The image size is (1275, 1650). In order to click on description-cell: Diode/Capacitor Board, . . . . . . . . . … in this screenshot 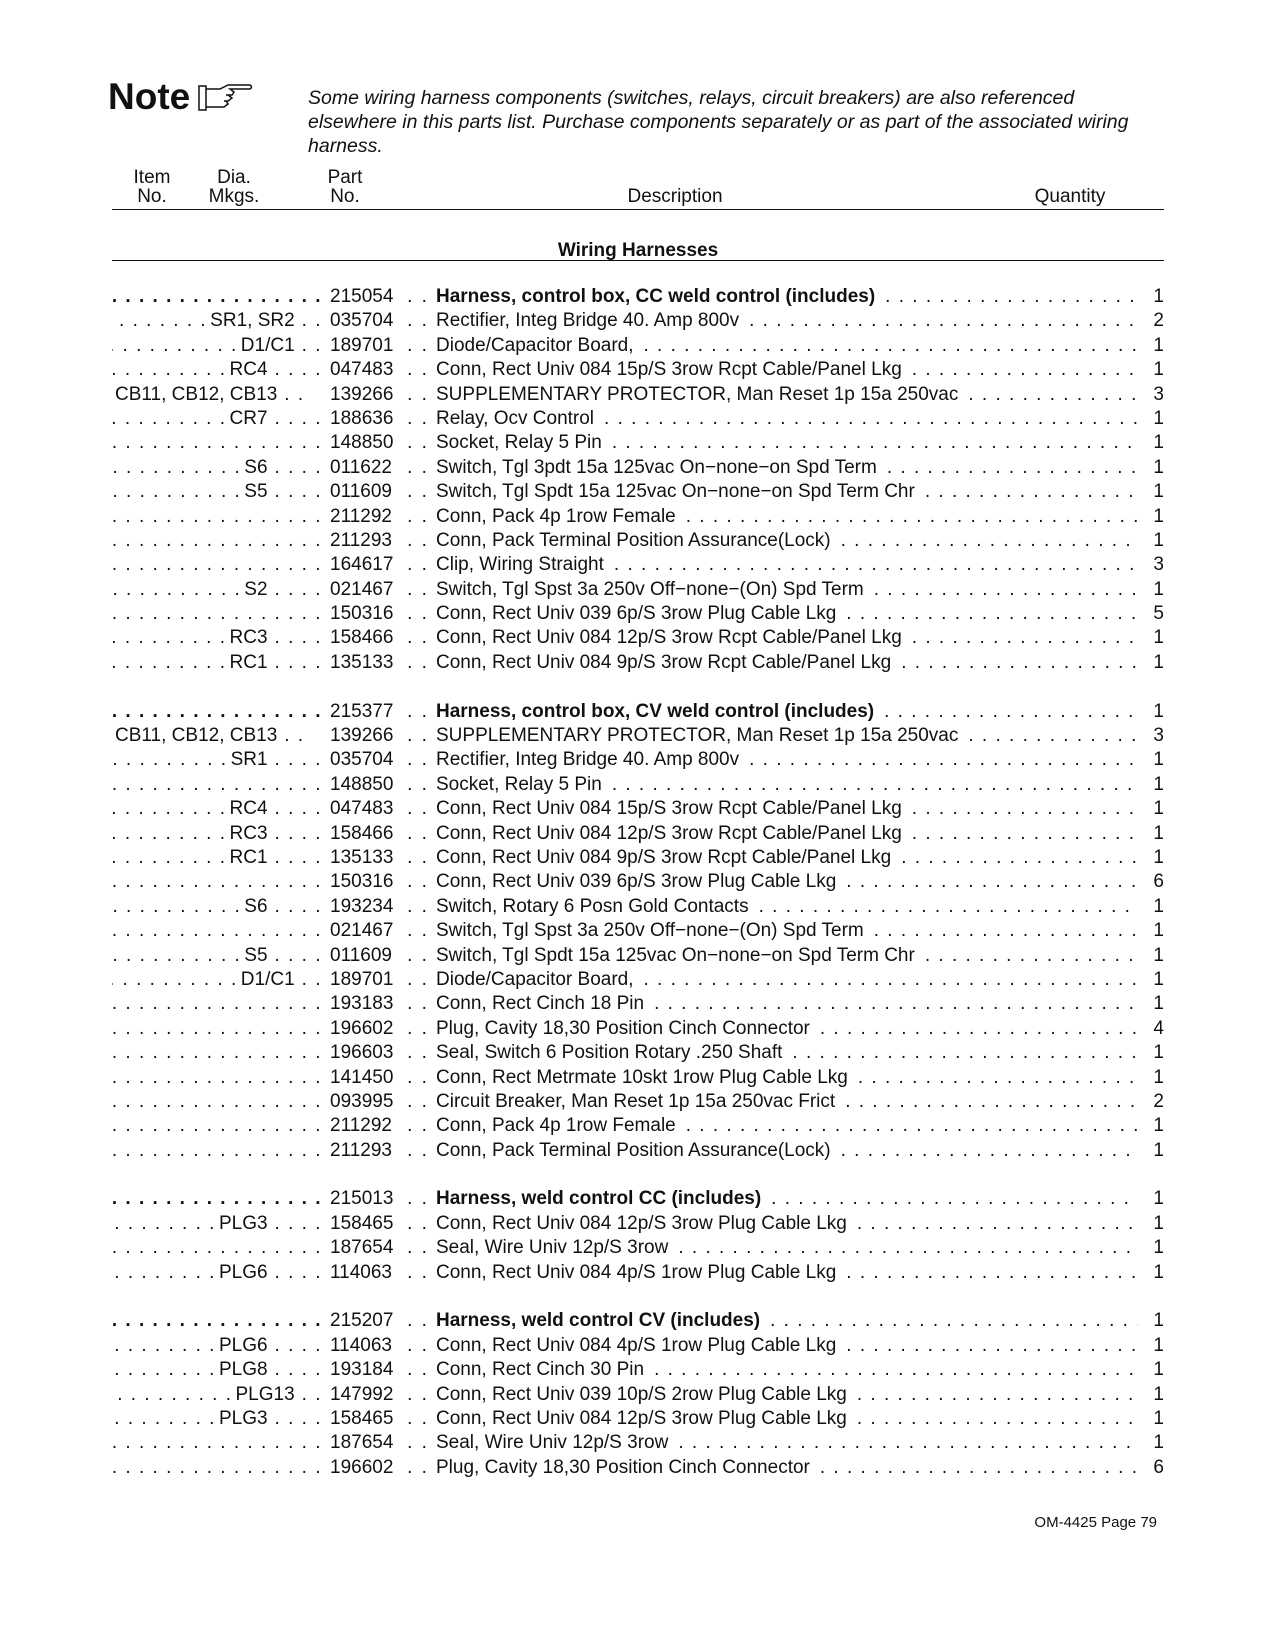, I will do `click(787, 980)`.